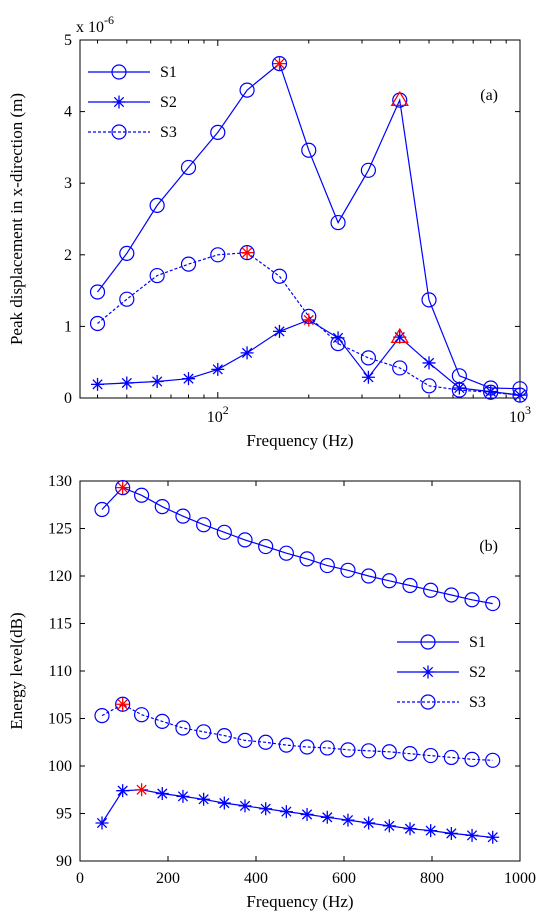 This screenshot has height=922, width=550. Describe the element at coordinates (60, 766) in the screenshot. I see `y-tick-label: 100` at that location.